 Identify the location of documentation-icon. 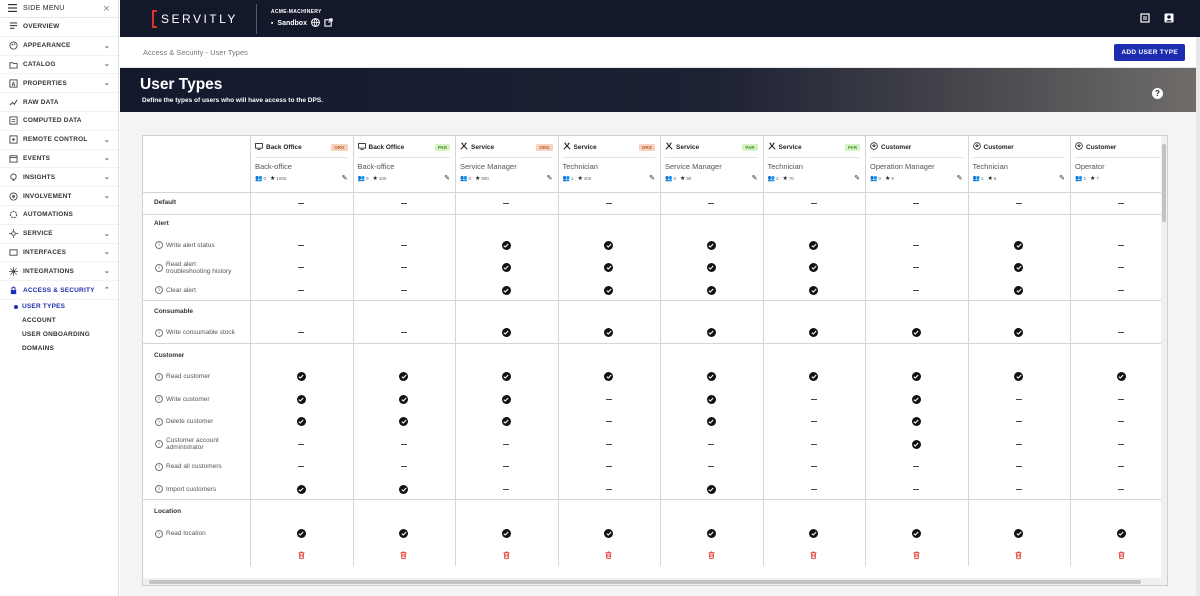
(1145, 19).